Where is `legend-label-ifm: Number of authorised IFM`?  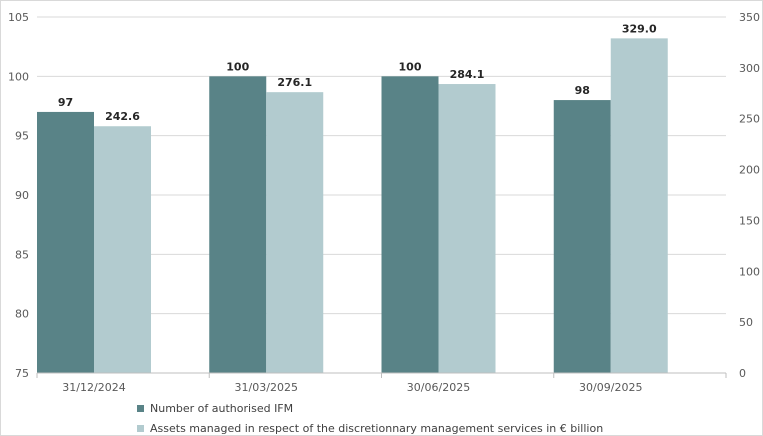
legend-label-ifm: Number of authorised IFM is located at coordinates (222, 408).